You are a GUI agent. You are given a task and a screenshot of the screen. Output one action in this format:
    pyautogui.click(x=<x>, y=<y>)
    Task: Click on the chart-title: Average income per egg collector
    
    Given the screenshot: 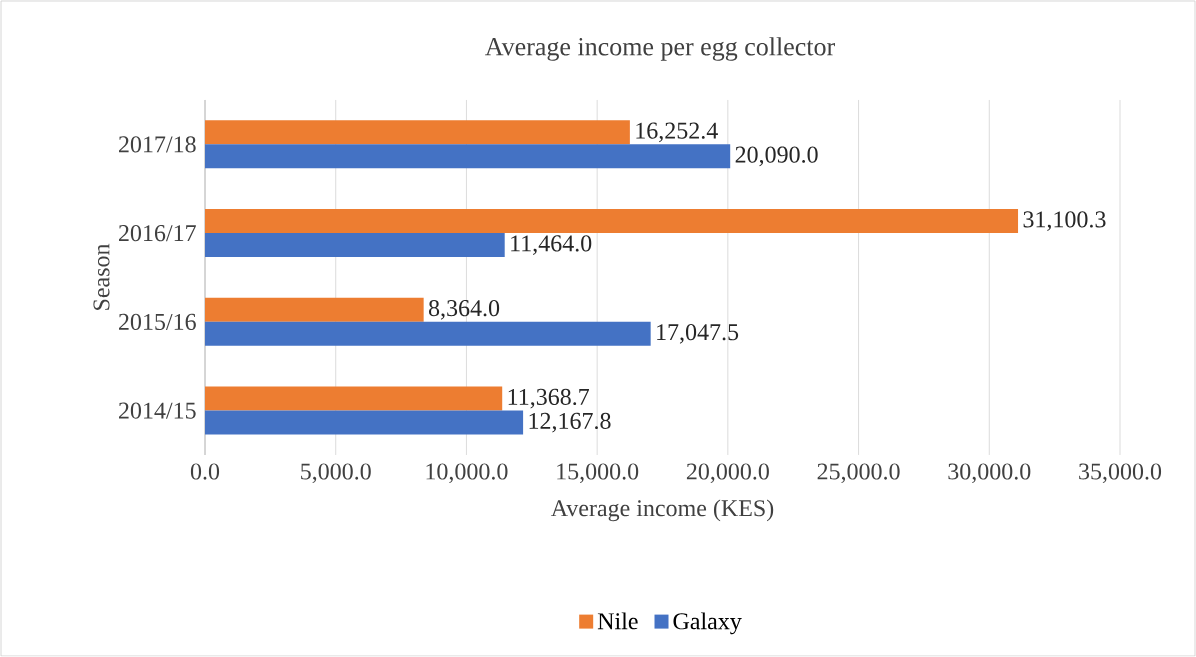 What is the action you would take?
    pyautogui.click(x=660, y=49)
    